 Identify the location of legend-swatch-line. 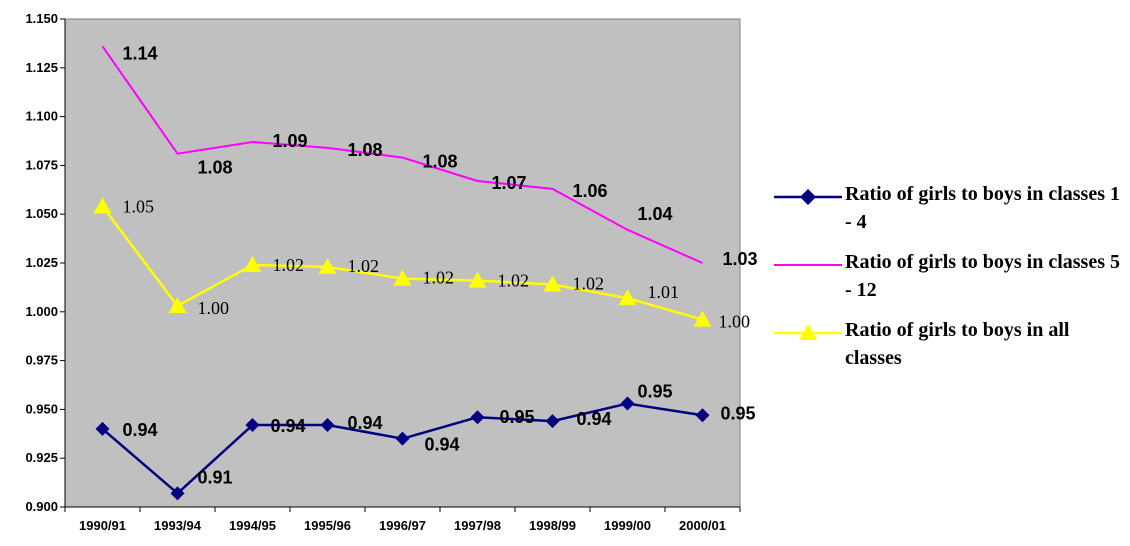
(808, 265).